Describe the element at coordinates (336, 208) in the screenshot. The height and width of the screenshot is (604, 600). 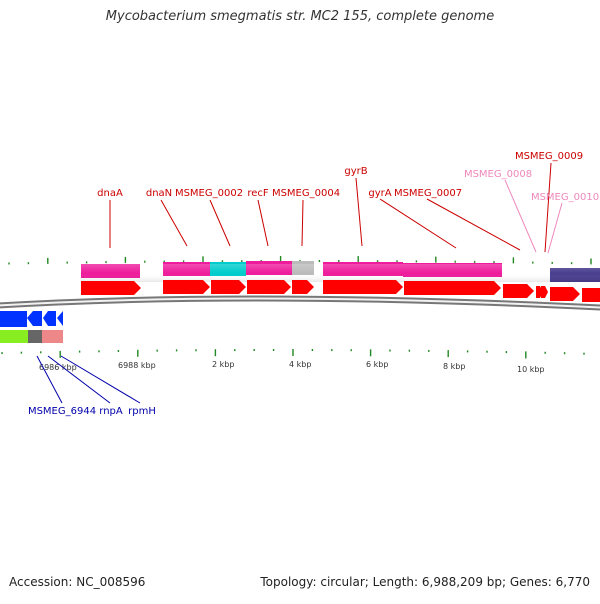
I see `forward-label-lines` at that location.